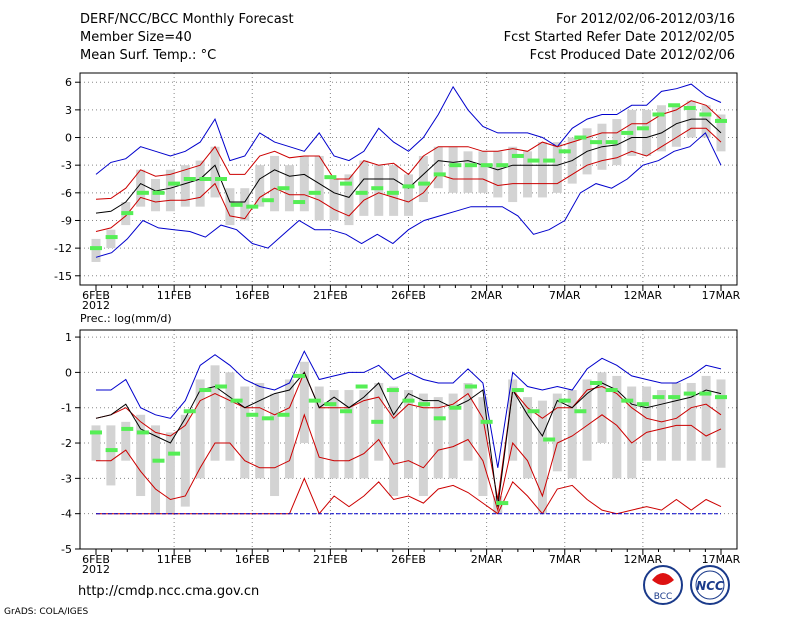 This screenshot has width=800, height=622. I want to click on y-tick-label: -3, so click(66, 165).